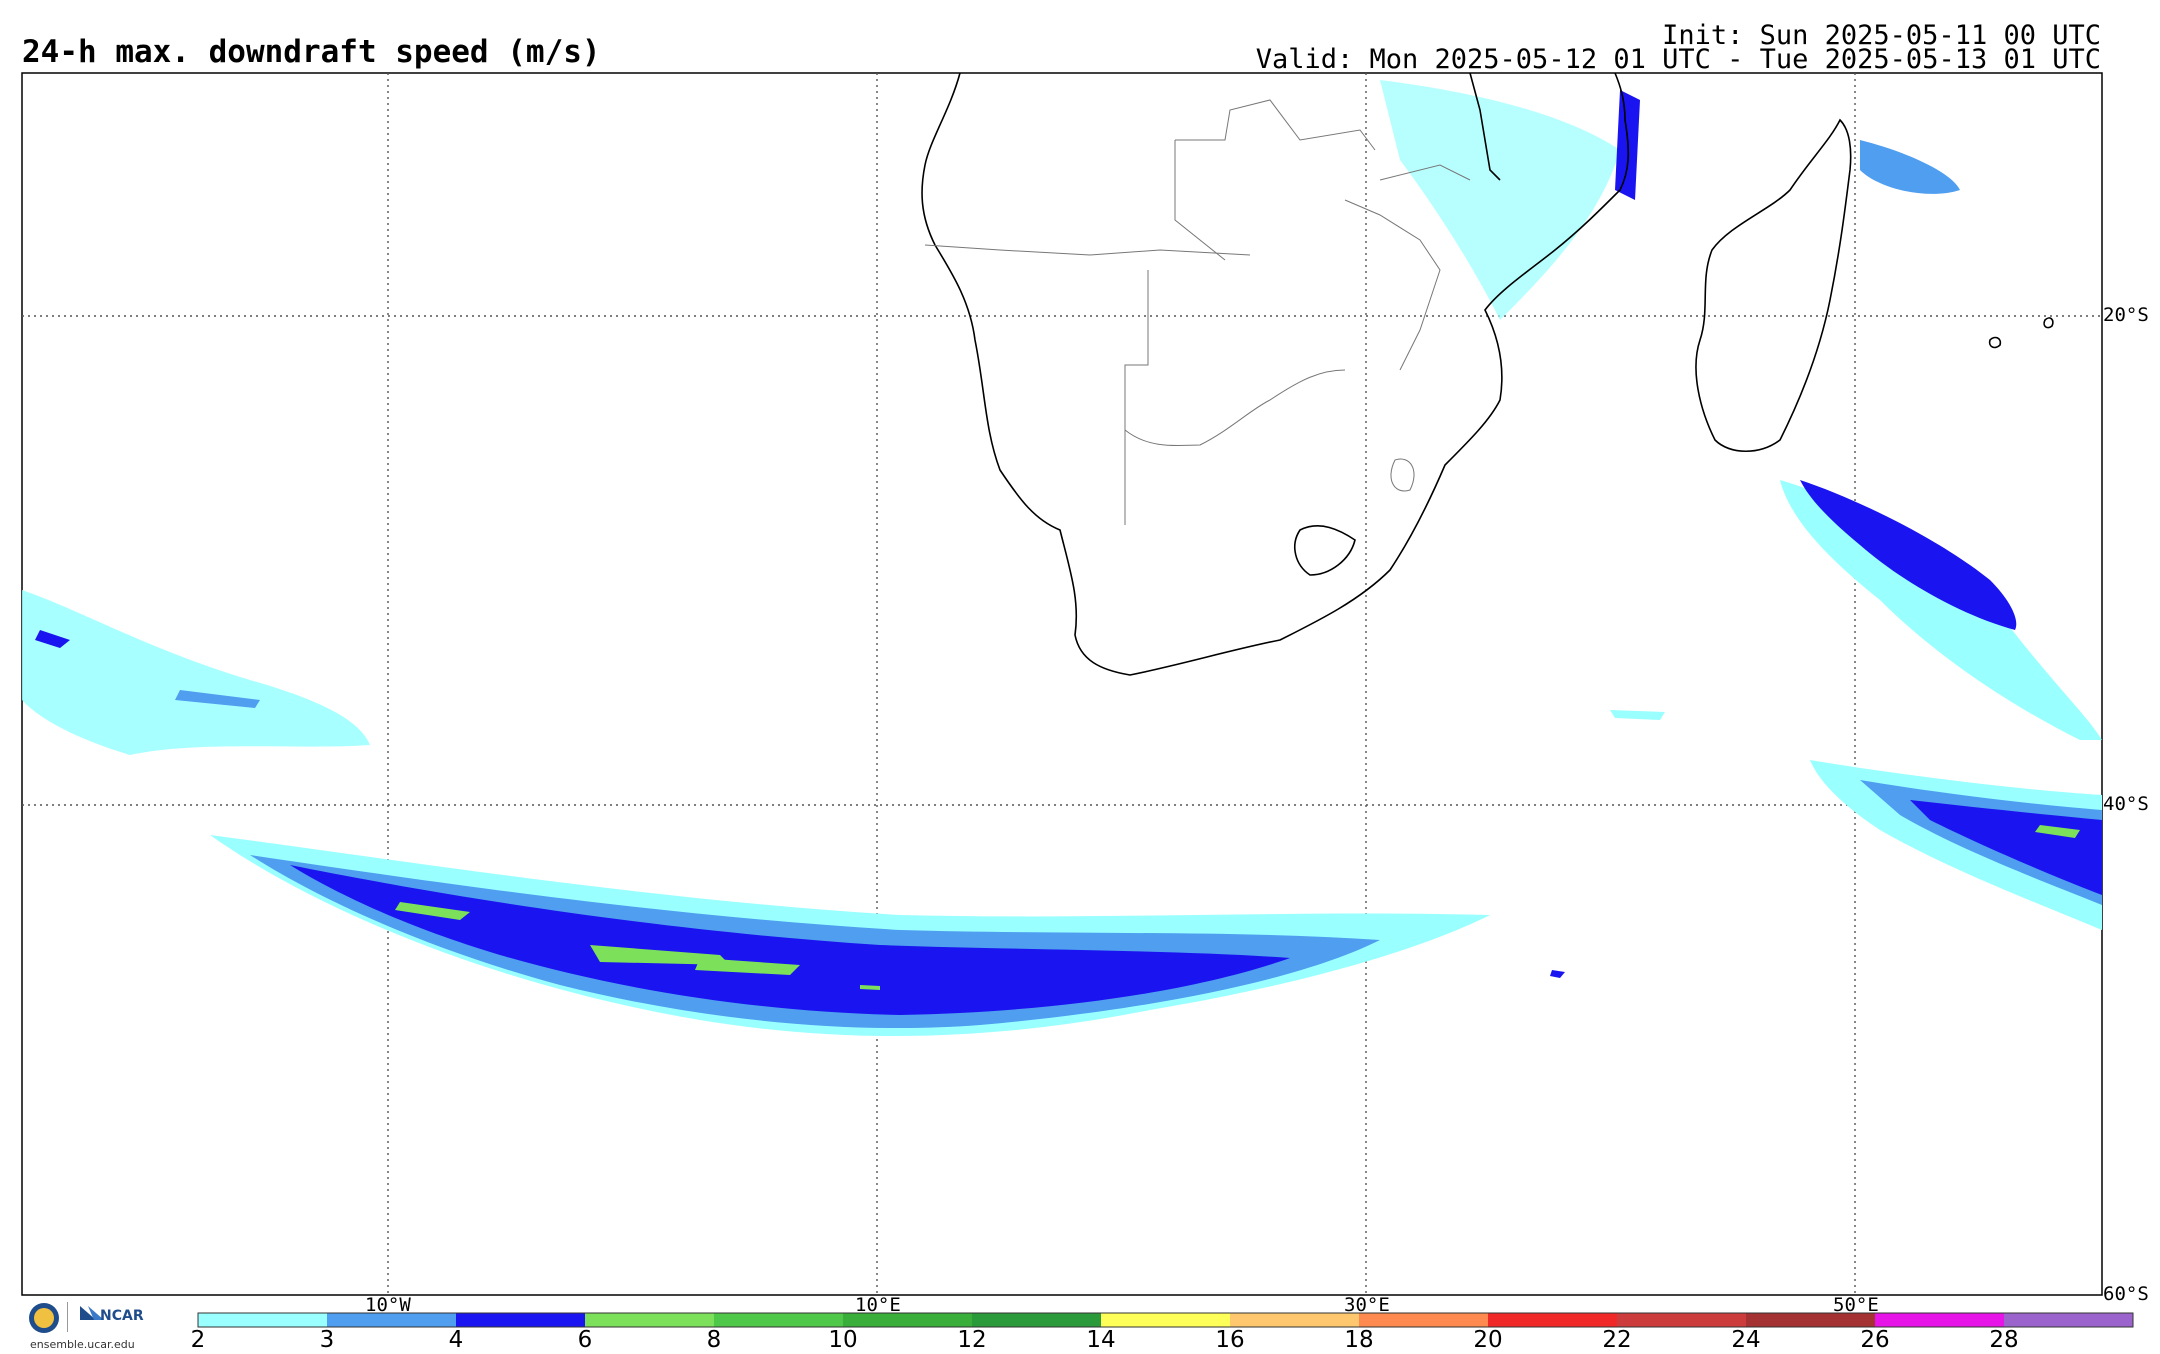 This screenshot has width=2160, height=1354. What do you see at coordinates (198, 1340) in the screenshot?
I see `legend-value: 2` at bounding box center [198, 1340].